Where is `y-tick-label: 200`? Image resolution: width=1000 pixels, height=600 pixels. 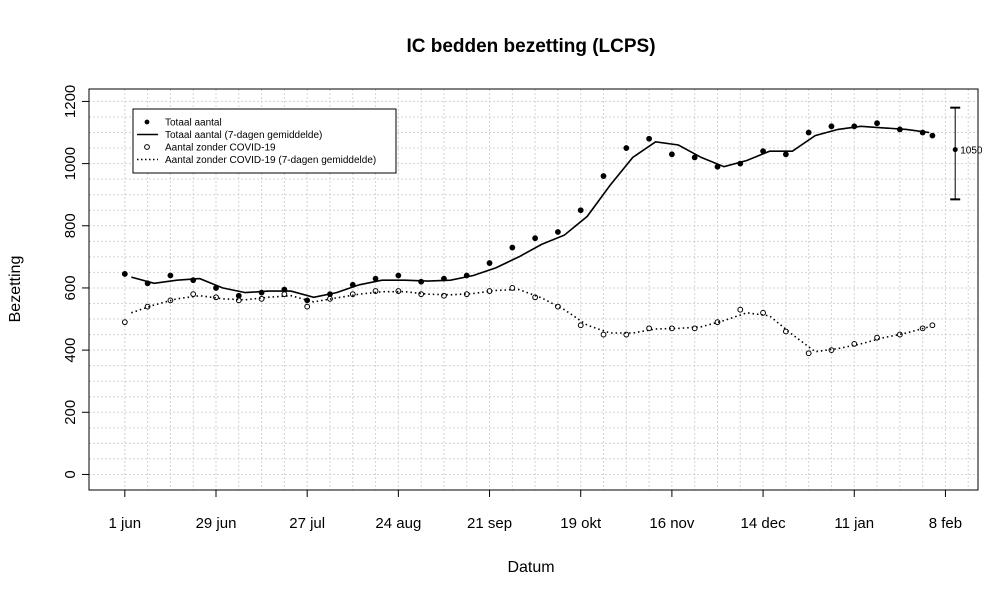 y-tick-label: 200 is located at coordinates (70, 412).